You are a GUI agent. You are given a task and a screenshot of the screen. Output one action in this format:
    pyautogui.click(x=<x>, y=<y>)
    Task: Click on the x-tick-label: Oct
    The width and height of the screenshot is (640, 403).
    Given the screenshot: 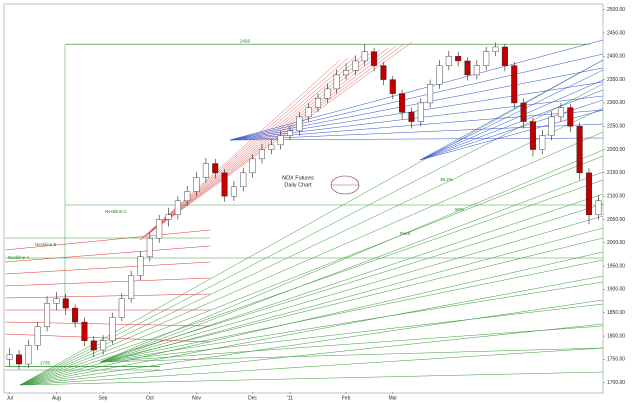 What is the action you would take?
    pyautogui.click(x=150, y=398)
    